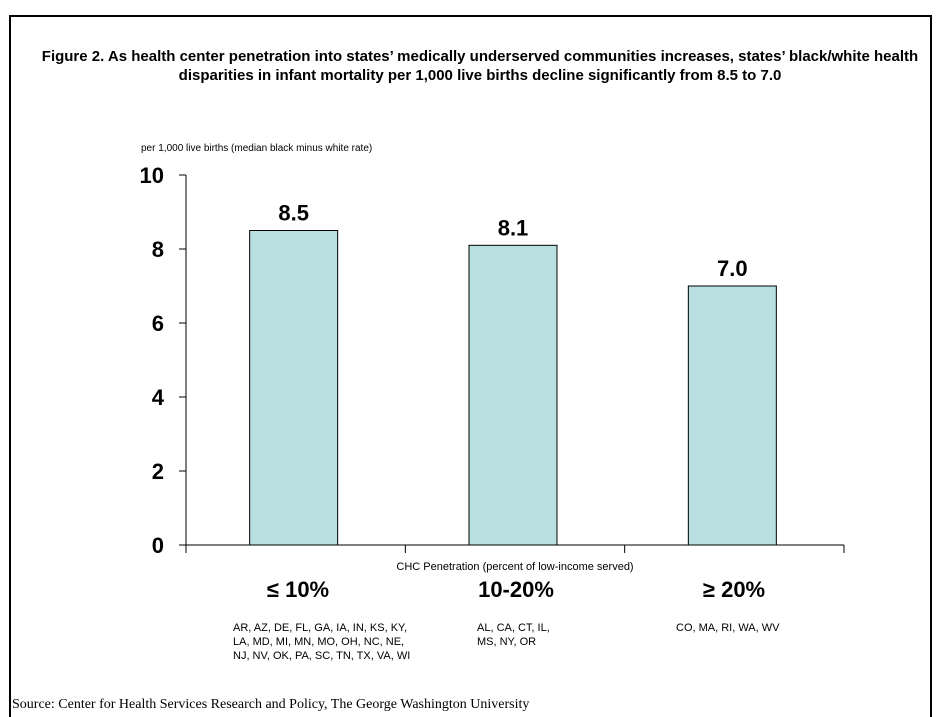 This screenshot has height=717, width=942. Describe the element at coordinates (507, 642) in the screenshot. I see `states-line: MS, NY, OR` at that location.